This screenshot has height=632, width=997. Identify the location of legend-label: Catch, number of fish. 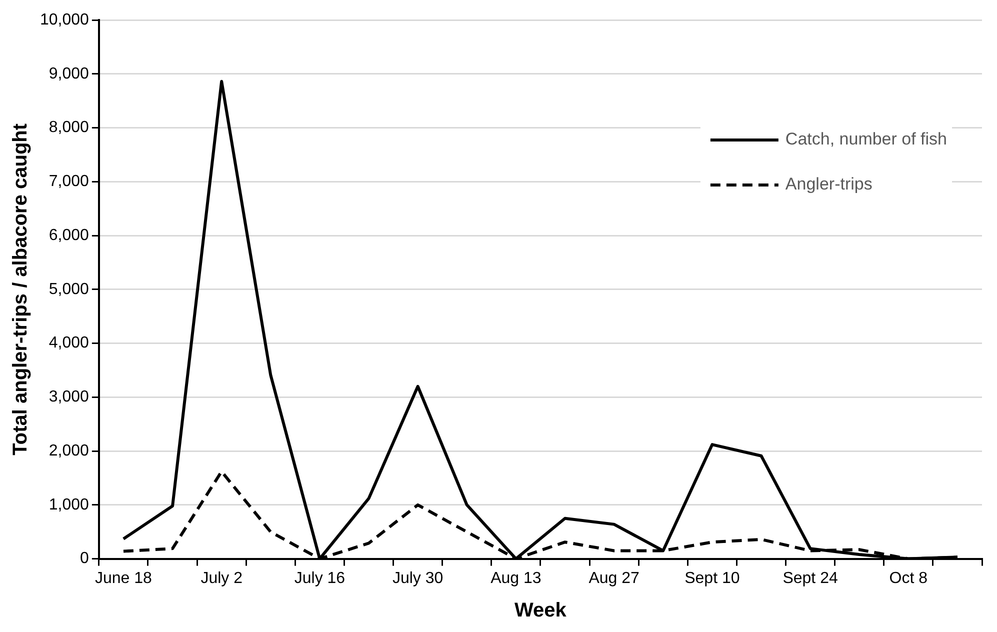
(866, 139).